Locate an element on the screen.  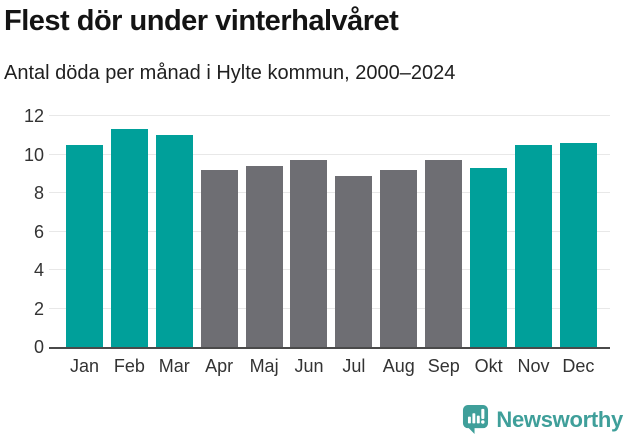
bar-jul is located at coordinates (354, 261).